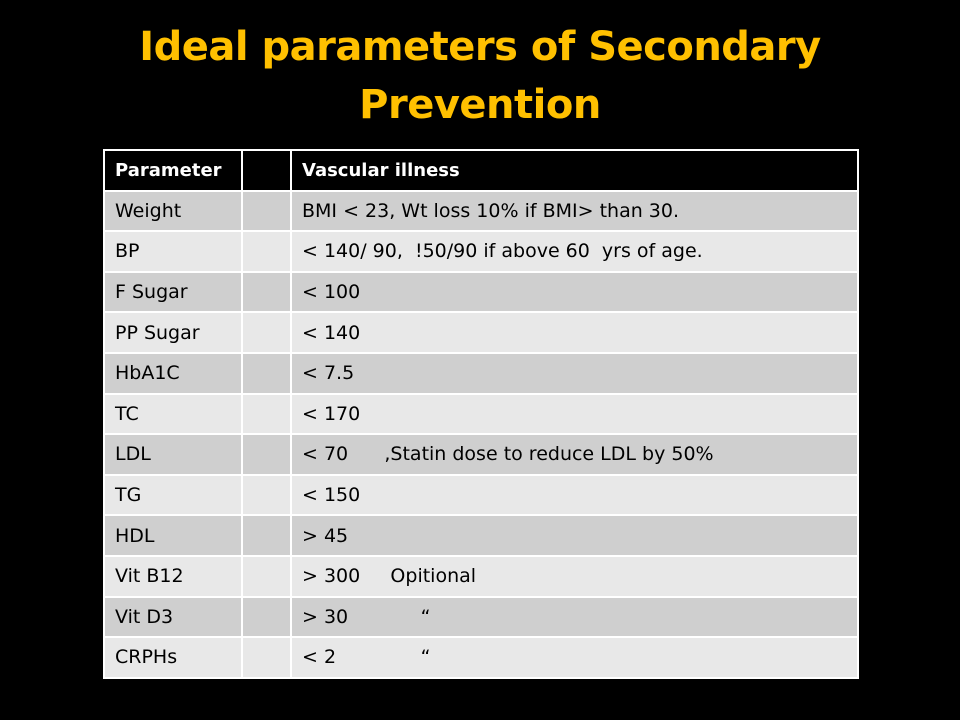 This screenshot has height=720, width=960. I want to click on header-vascular-illness: Vascular illness, so click(574, 170).